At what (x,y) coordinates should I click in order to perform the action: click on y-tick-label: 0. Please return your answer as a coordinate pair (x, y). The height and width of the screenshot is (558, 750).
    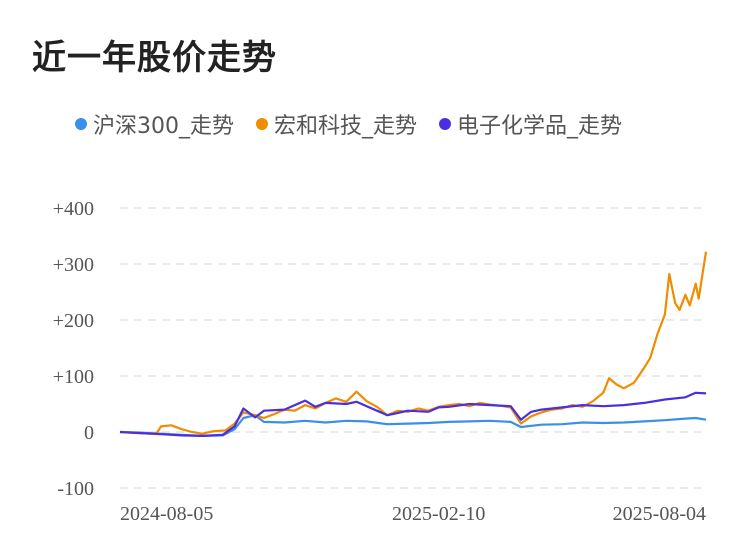
    Looking at the image, I should click on (89, 433).